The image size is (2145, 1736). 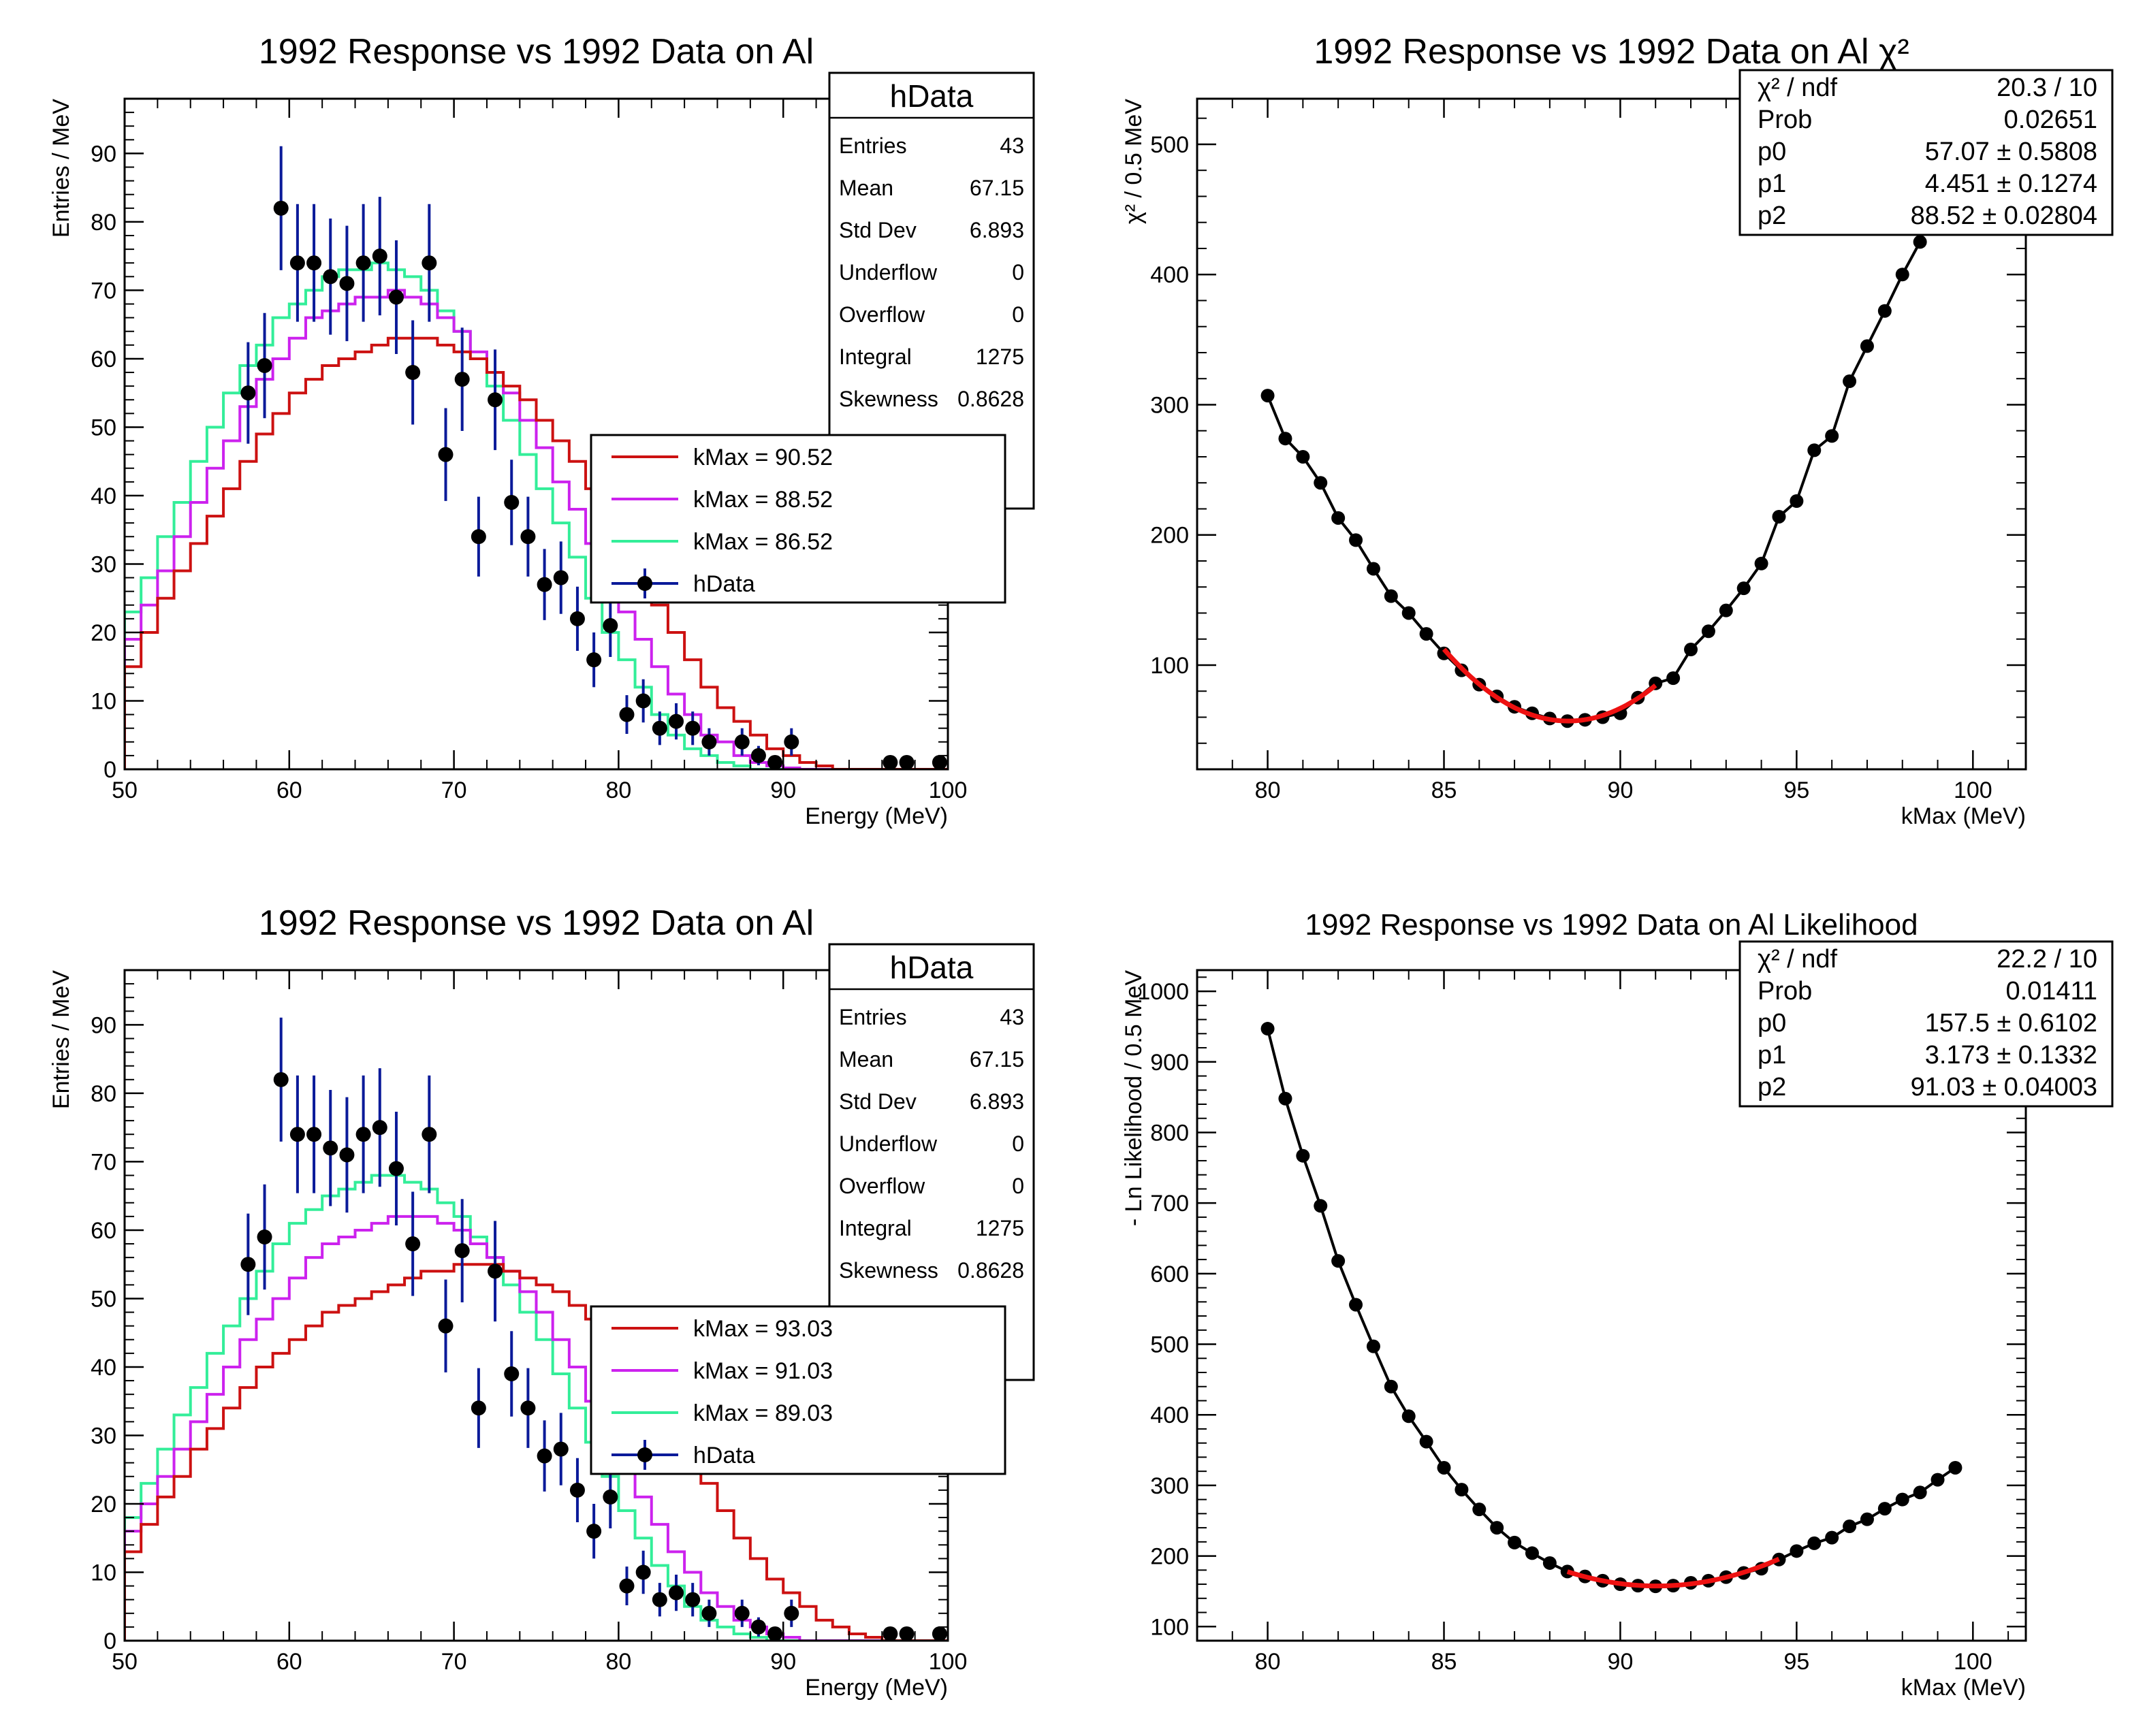 I want to click on stats-value: 0.8628, so click(x=991, y=1270).